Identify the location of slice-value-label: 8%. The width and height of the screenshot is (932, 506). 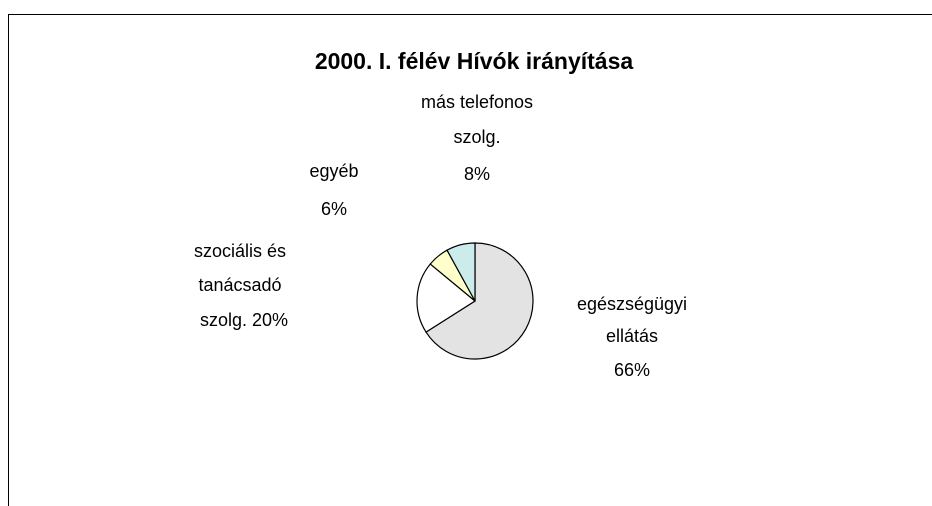
(477, 174).